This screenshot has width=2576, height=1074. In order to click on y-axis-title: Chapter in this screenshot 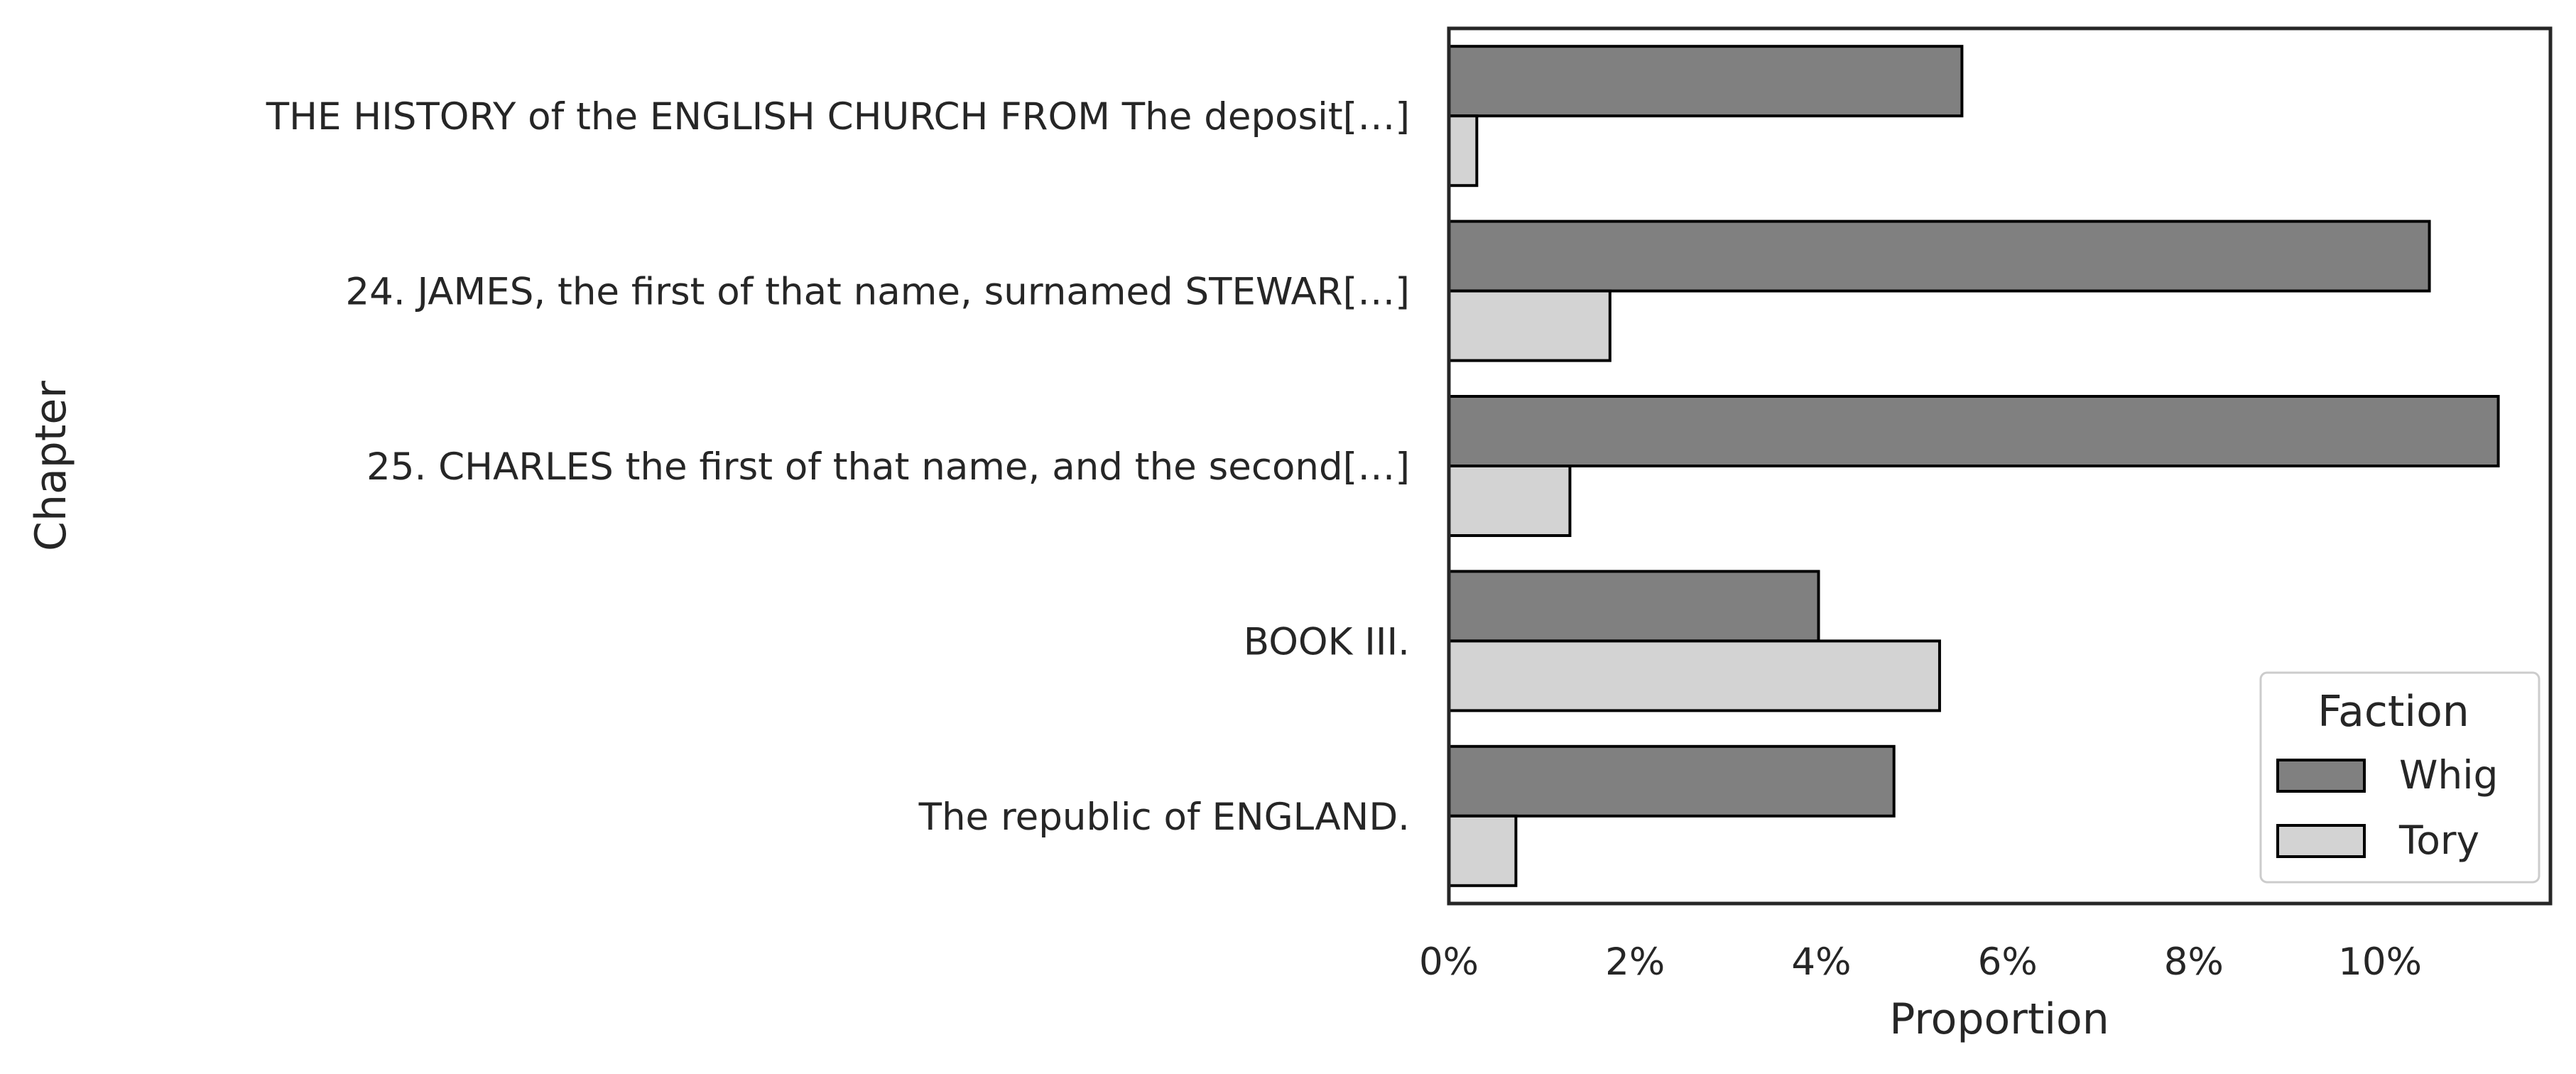, I will do `click(51, 466)`.